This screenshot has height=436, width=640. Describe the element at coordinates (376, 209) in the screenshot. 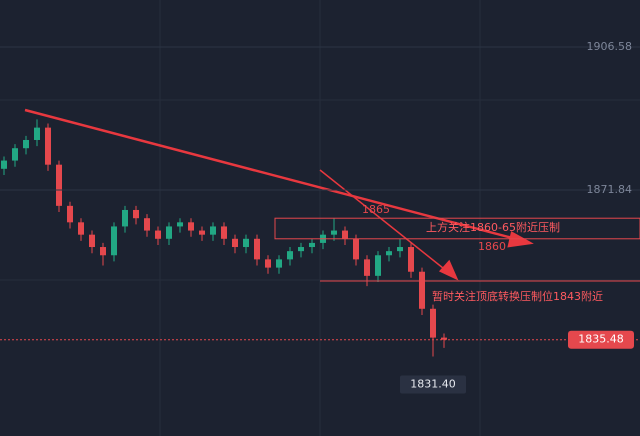

I see `level-label: 1865` at that location.